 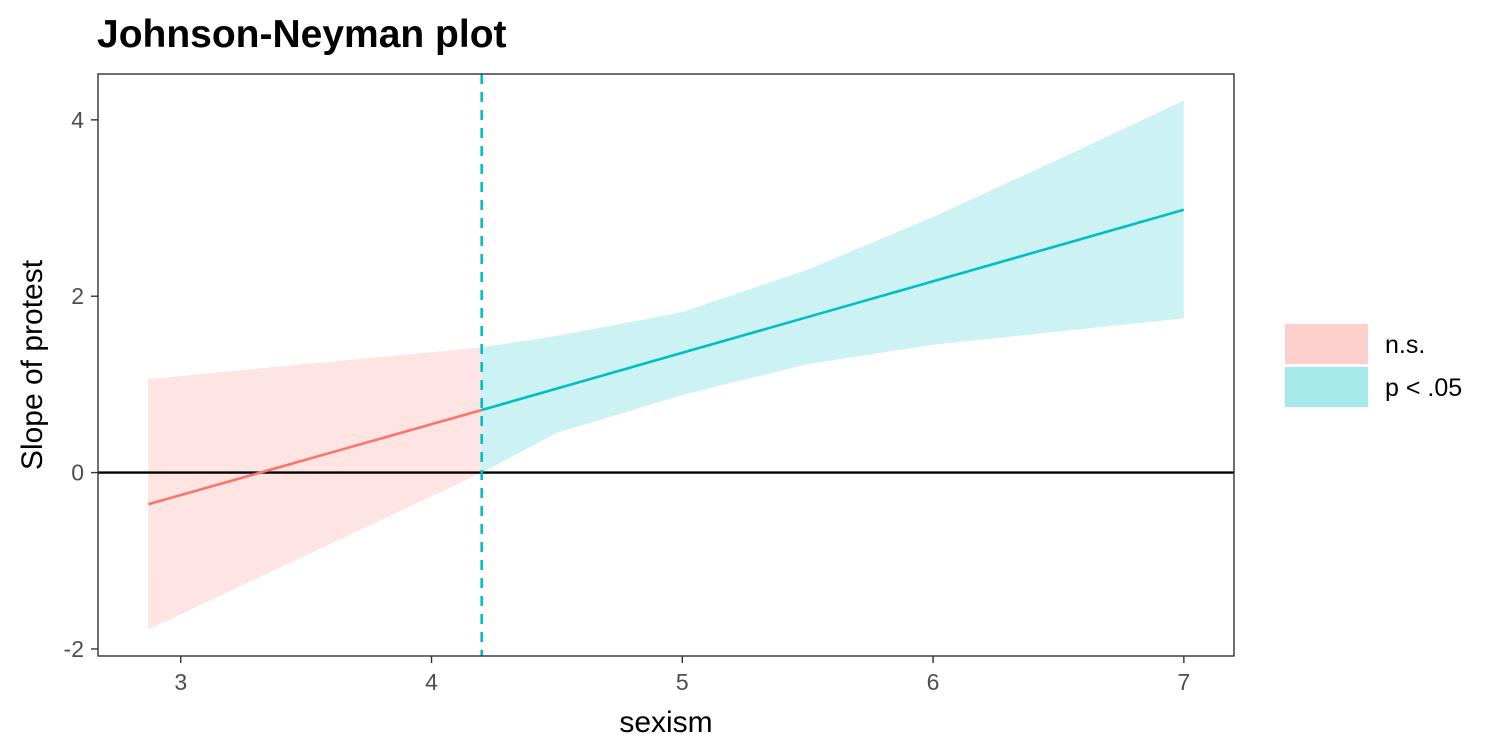 What do you see at coordinates (1183, 682) in the screenshot?
I see `x-tick-label: 7` at bounding box center [1183, 682].